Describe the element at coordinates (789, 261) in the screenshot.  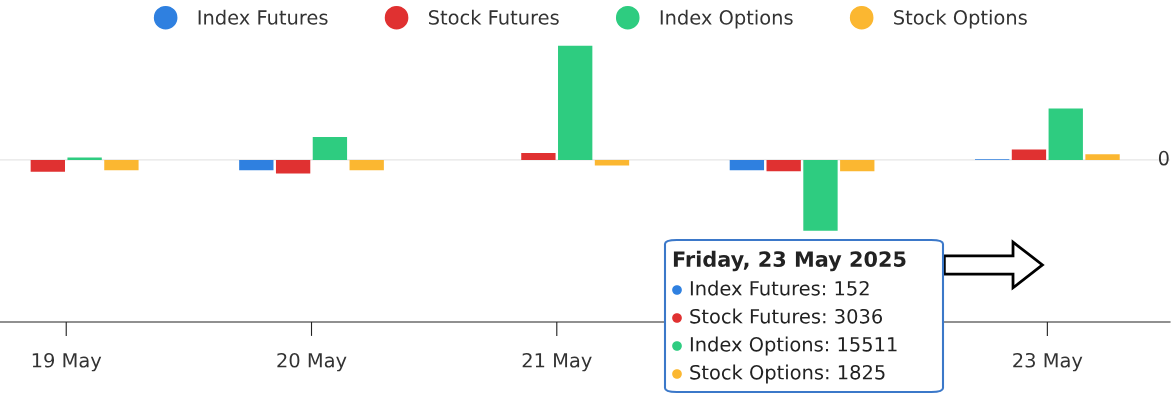
I see `text: Friday, 23 May 2025` at that location.